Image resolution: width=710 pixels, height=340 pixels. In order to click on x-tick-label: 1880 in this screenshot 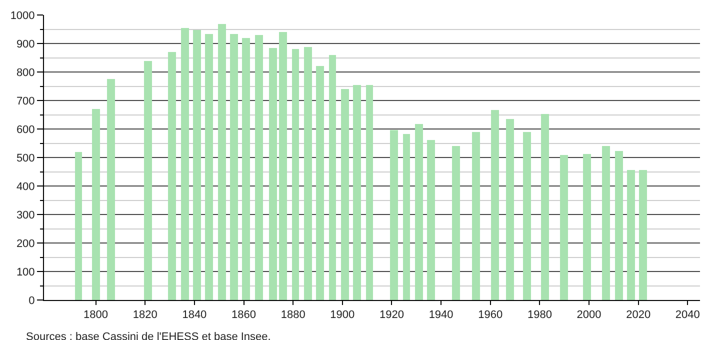, I will do `click(293, 315)`.